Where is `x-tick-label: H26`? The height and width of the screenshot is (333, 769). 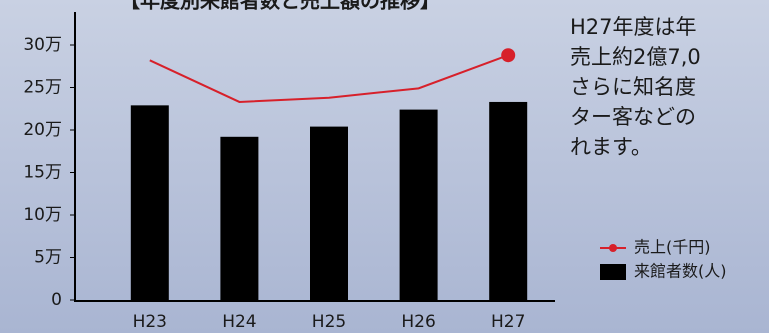 x-tick-label: H26 is located at coordinates (418, 322).